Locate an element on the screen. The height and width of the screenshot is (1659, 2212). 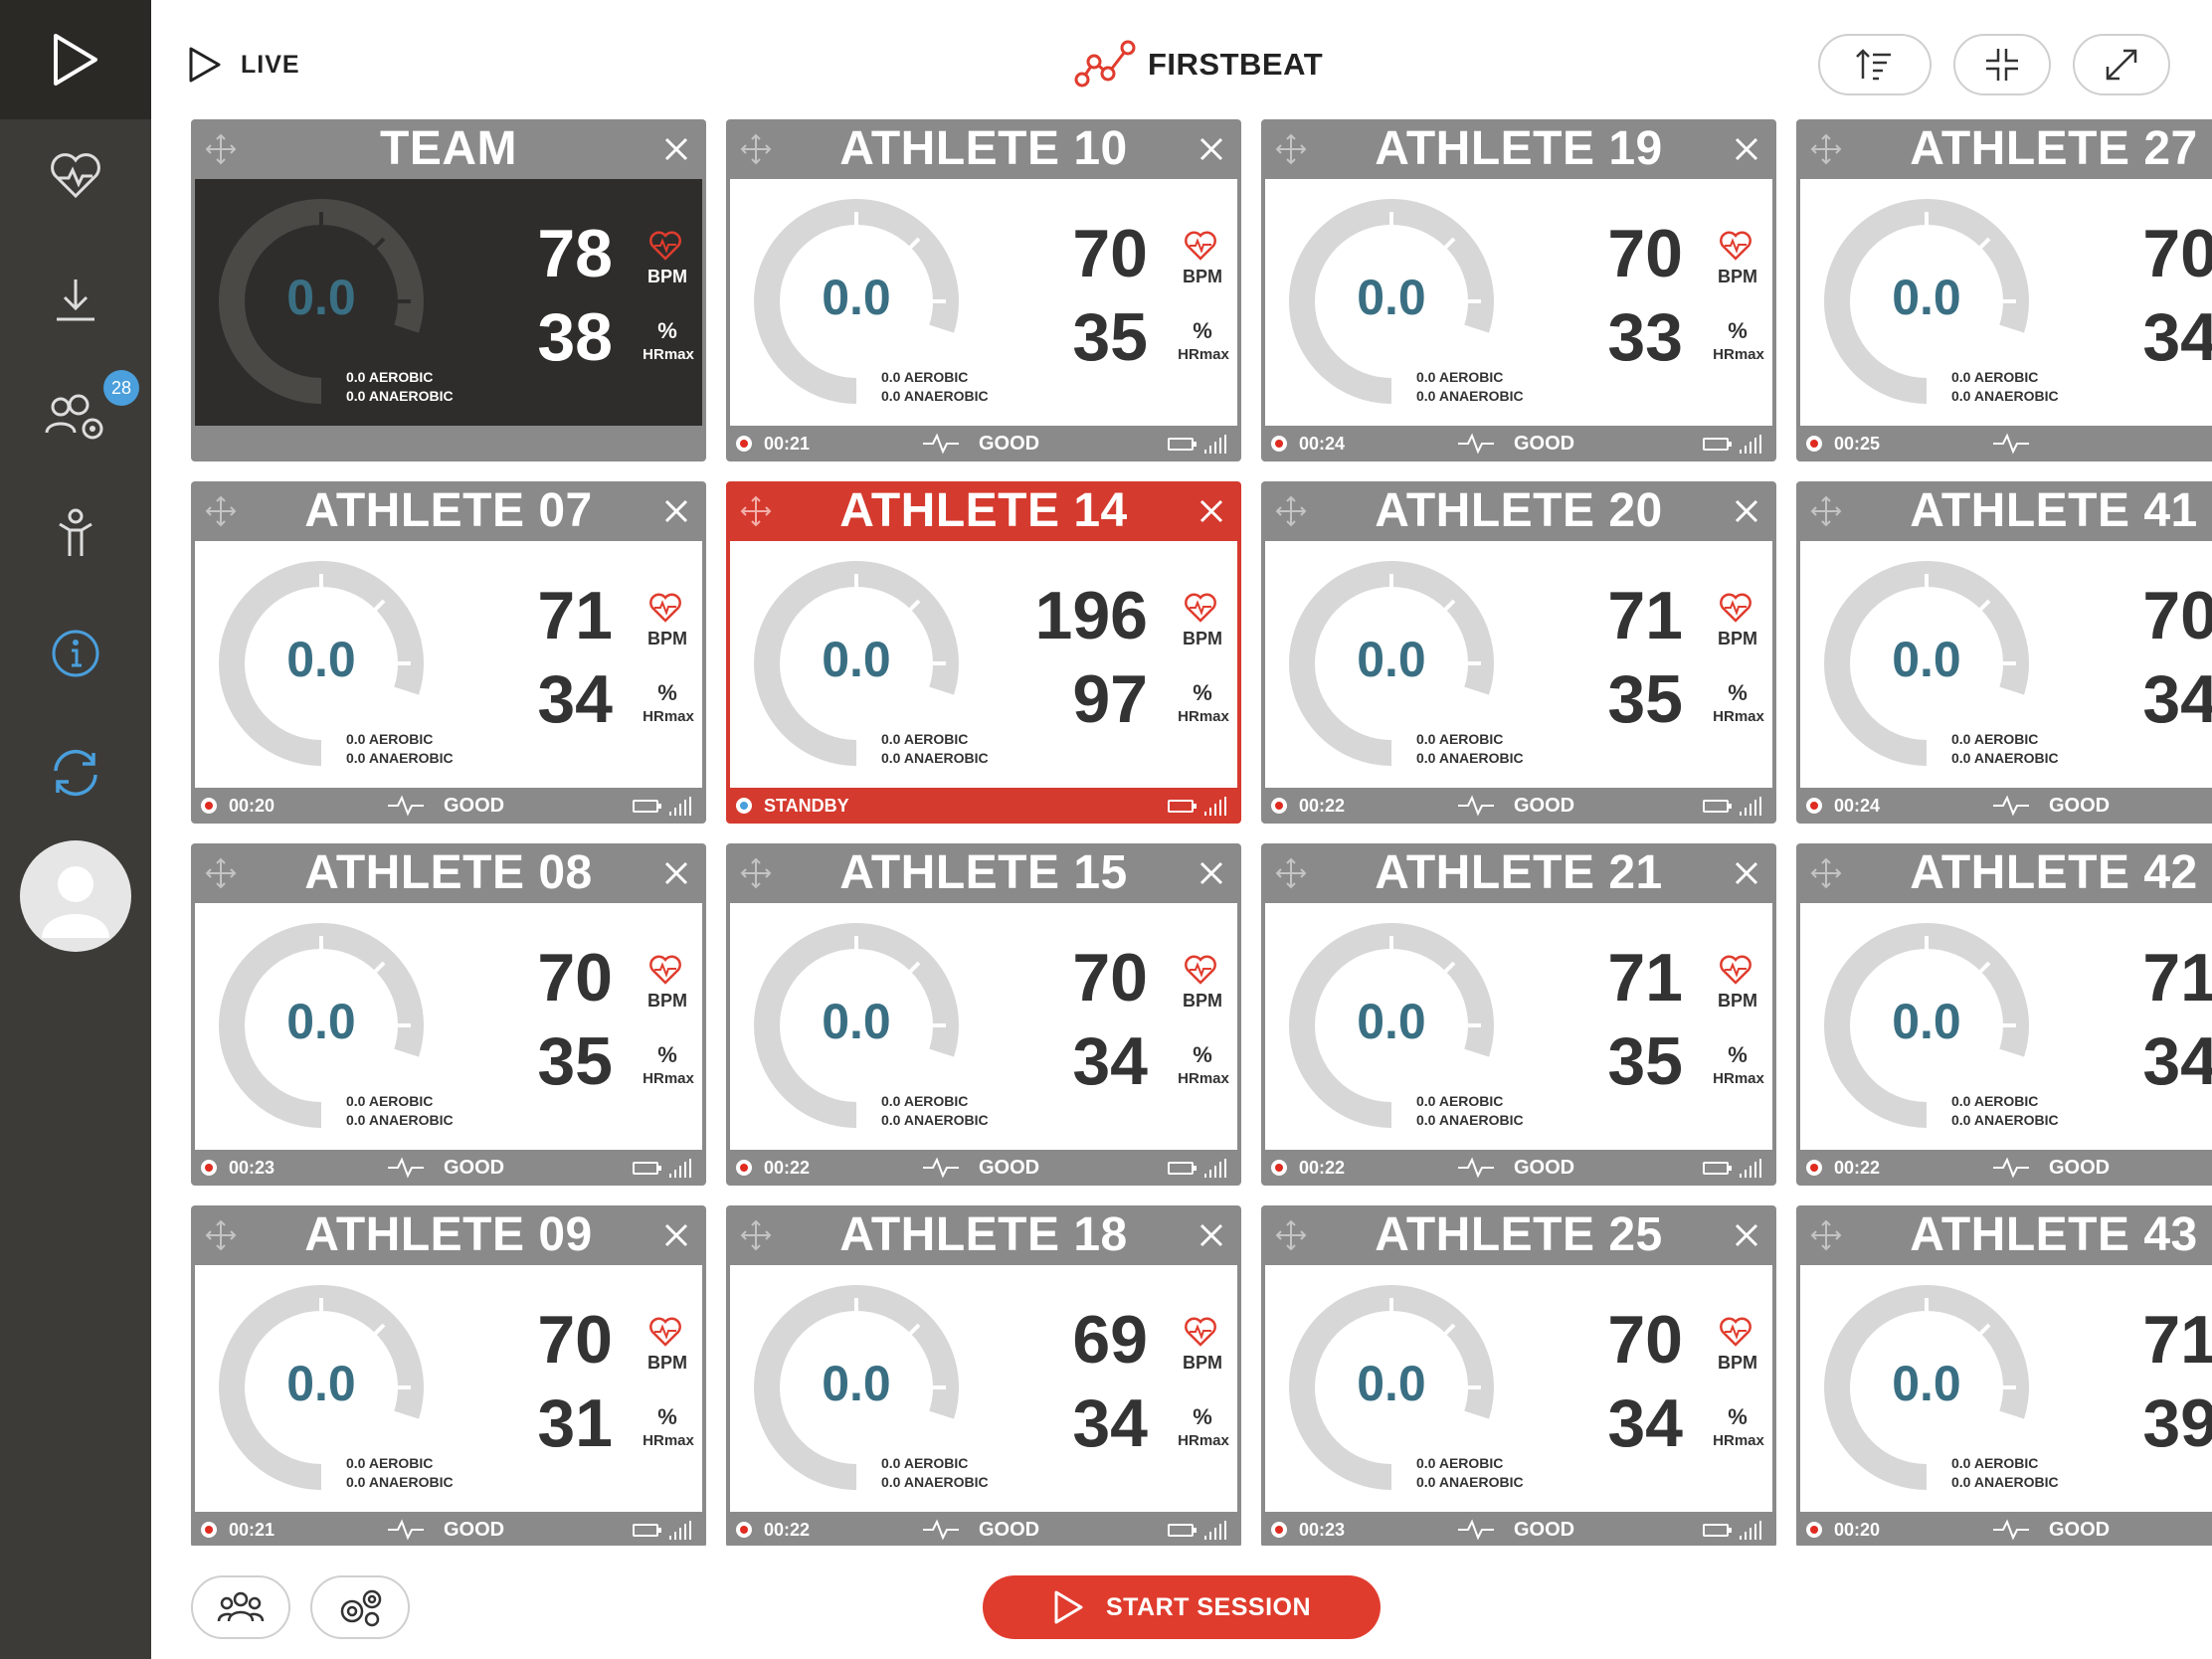
card-body: 0.0 0.0 AEROBIC 0.0 ANAEROBIC 70 BPM 33% HRmax is located at coordinates (1518, 302).